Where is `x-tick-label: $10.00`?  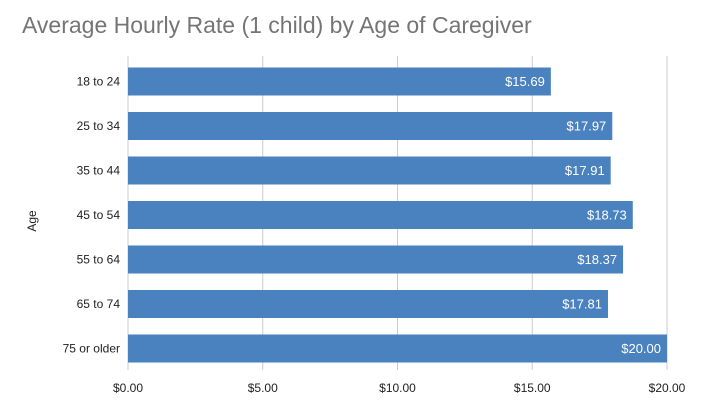 x-tick-label: $10.00 is located at coordinates (397, 388).